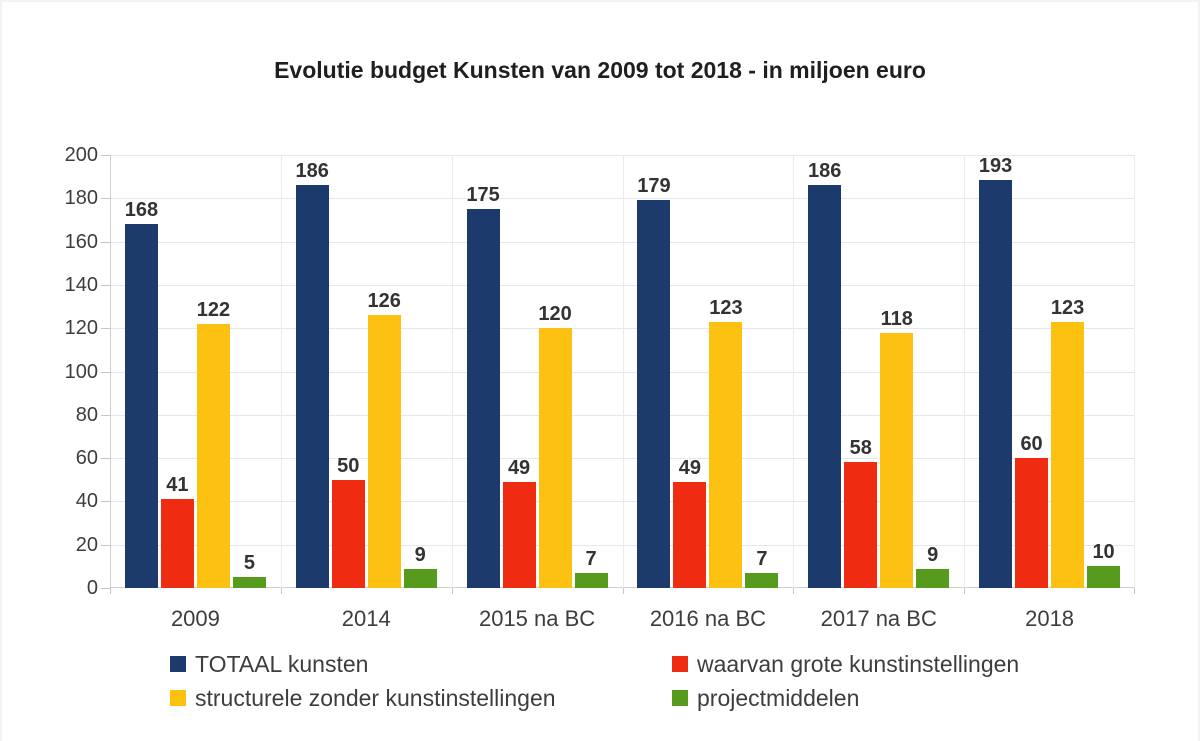 This screenshot has width=1200, height=741. What do you see at coordinates (861, 525) in the screenshot?
I see `bar-series-1-2017 na BC` at bounding box center [861, 525].